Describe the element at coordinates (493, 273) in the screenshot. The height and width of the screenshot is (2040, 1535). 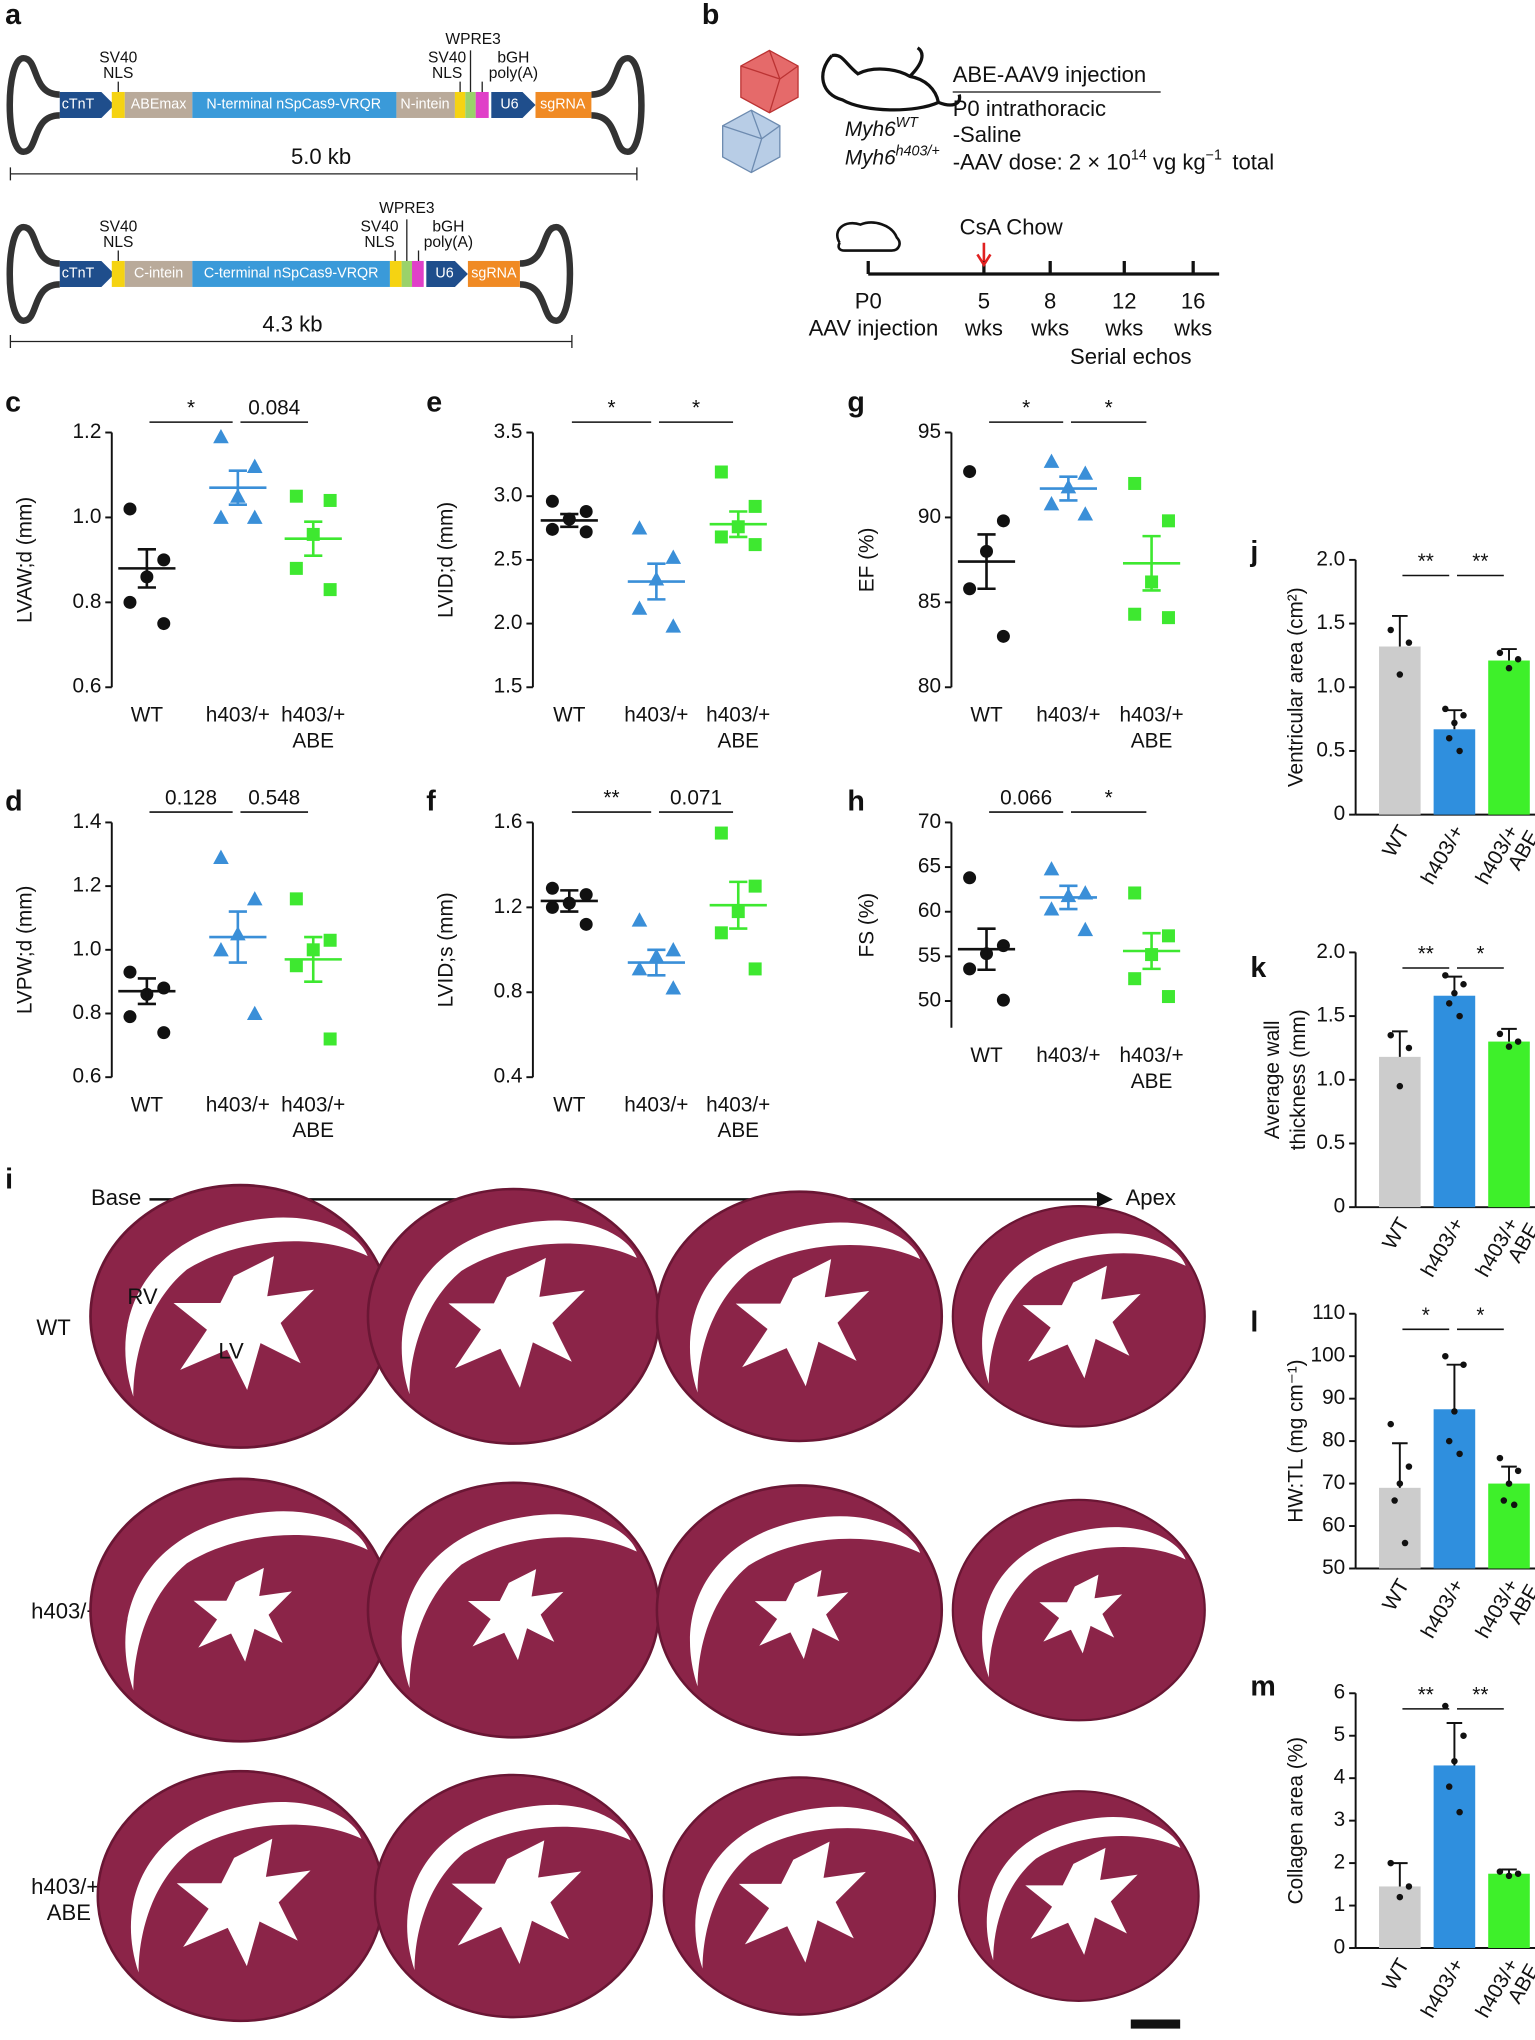
I see `guide` at that location.